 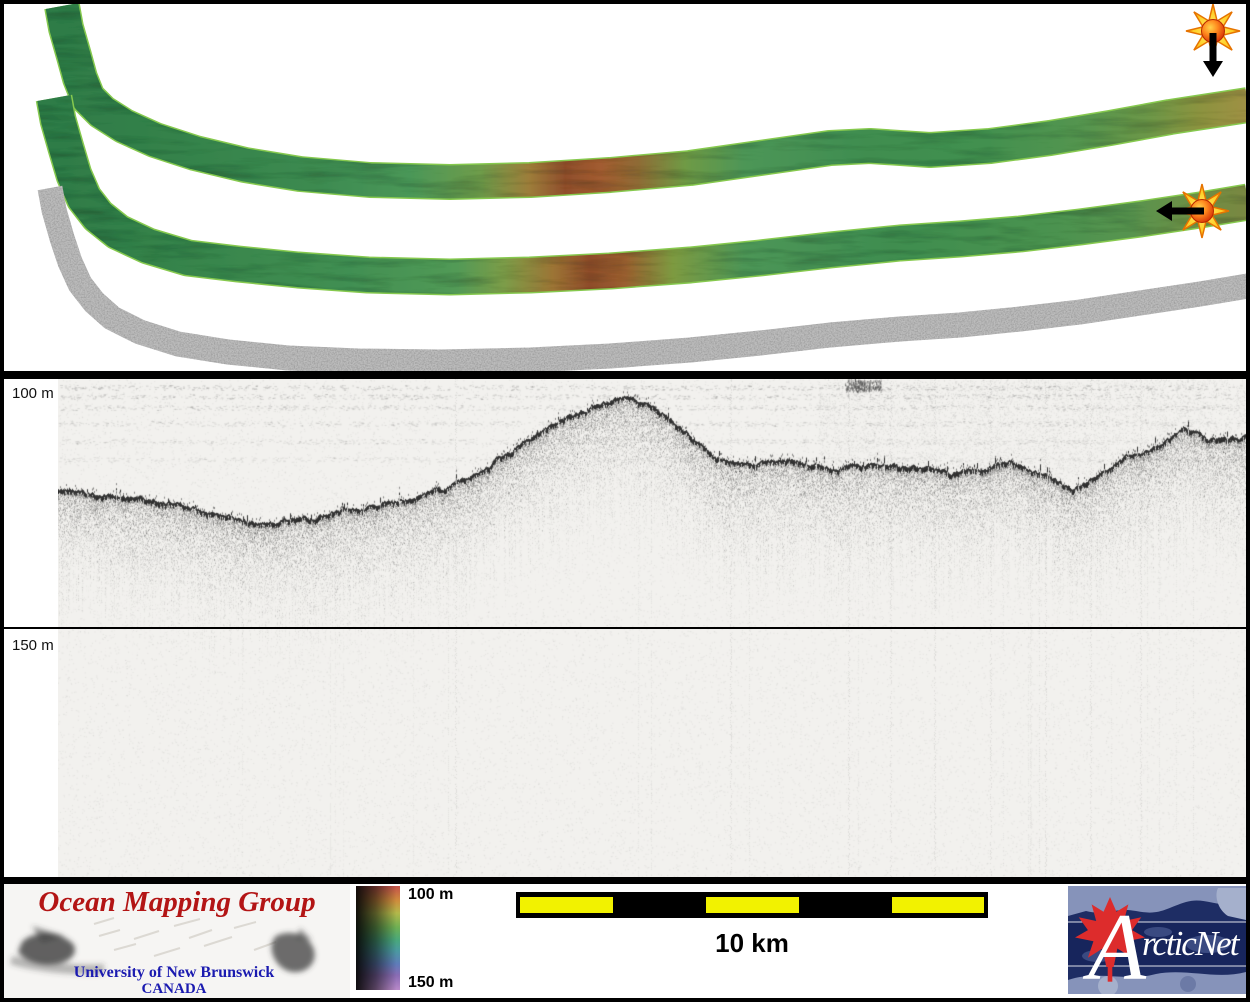 I want to click on omg-subtitle: University of New Brunswick, so click(x=174, y=972).